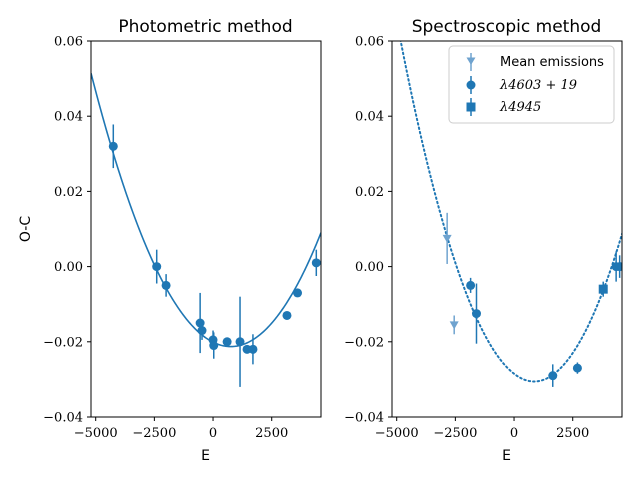  I want to click on legend: Mean emissions λ4603 + 19 λ4945, so click(531, 84).